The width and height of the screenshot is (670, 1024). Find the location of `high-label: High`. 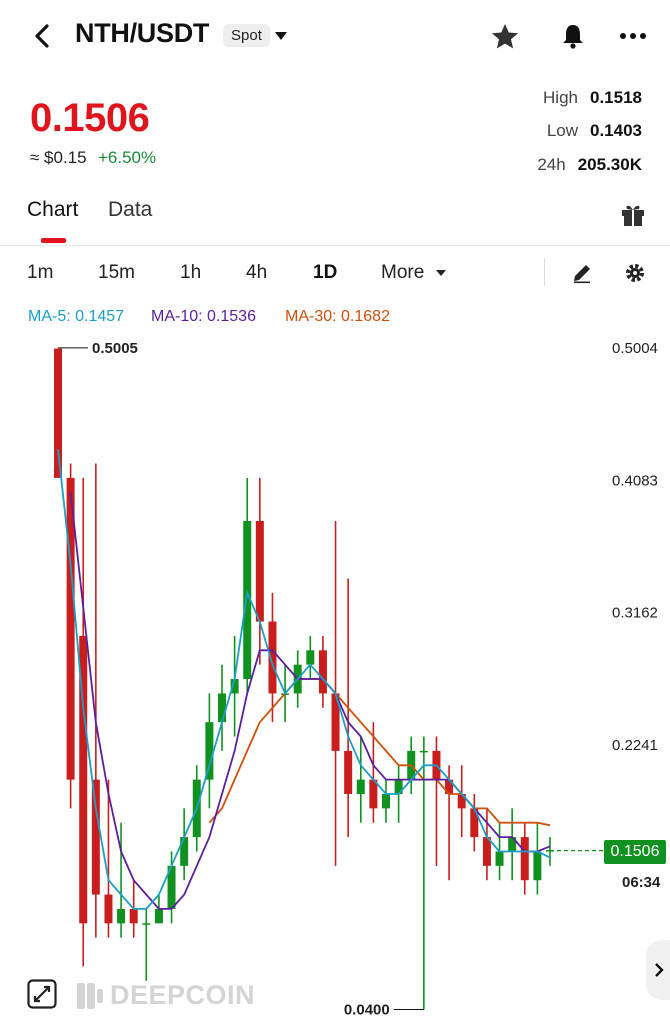

high-label: High is located at coordinates (560, 97).